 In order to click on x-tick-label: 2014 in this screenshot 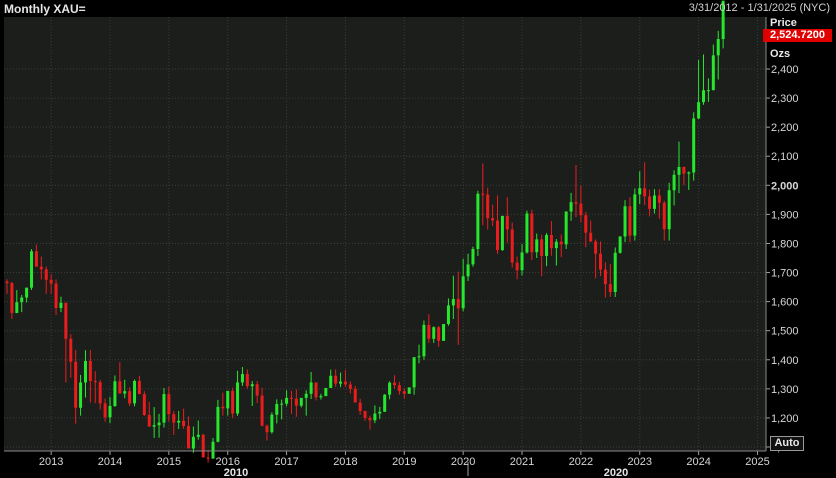, I will do `click(110, 462)`.